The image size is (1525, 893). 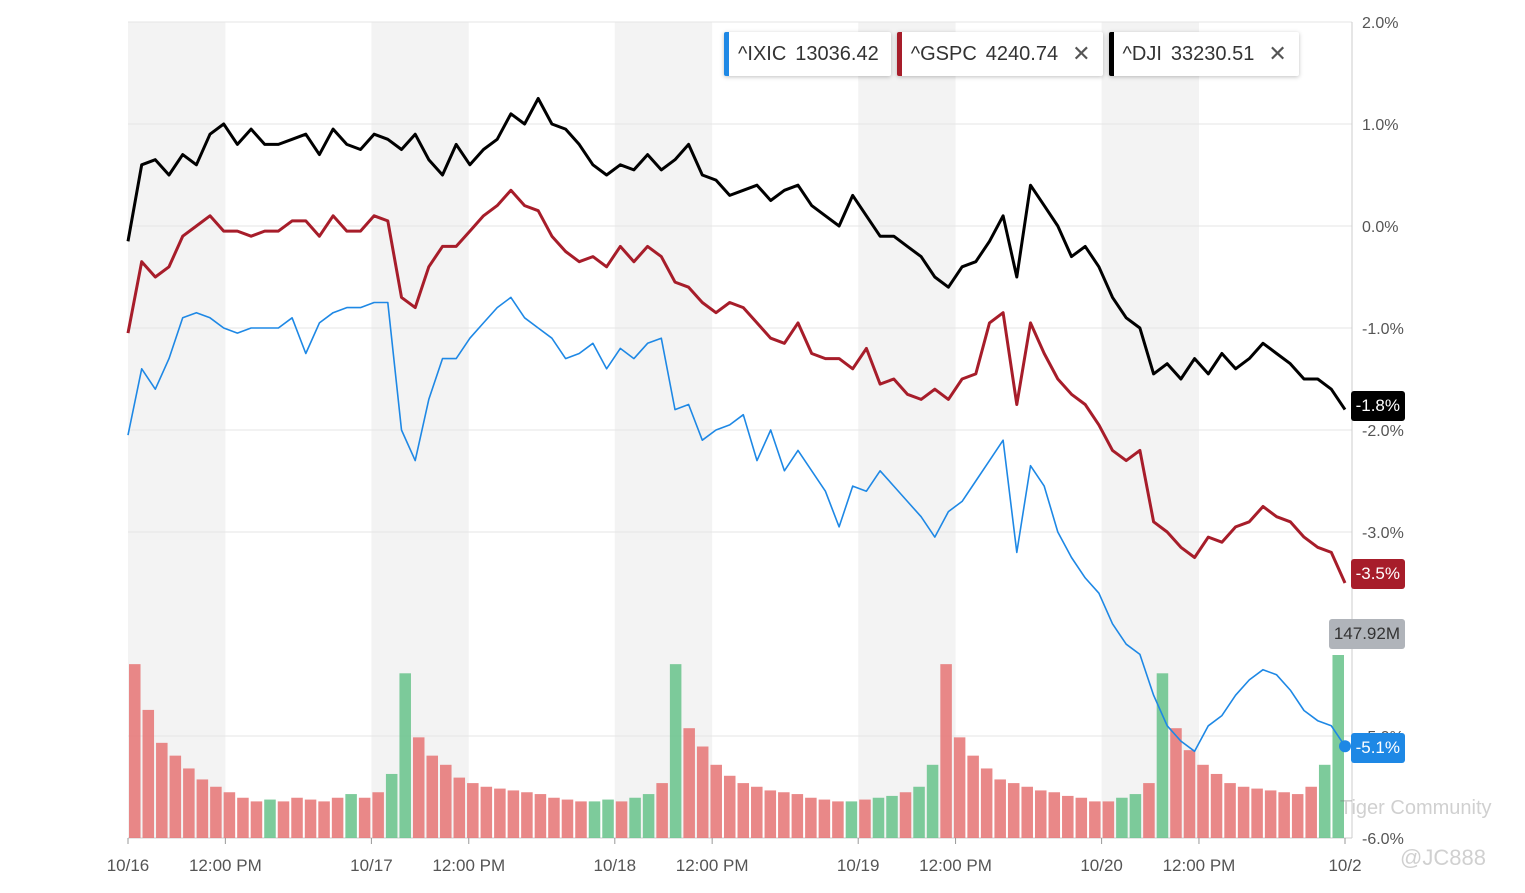 What do you see at coordinates (1383, 533) in the screenshot?
I see `y-tick-label: -3.0%` at bounding box center [1383, 533].